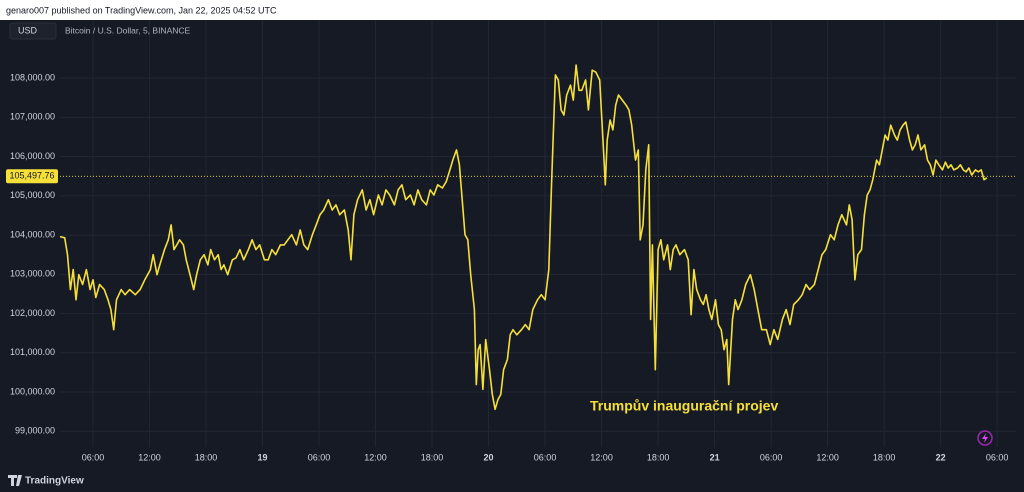 This screenshot has width=1024, height=492. I want to click on annotation: Trumpův inaugurační projev, so click(684, 406).